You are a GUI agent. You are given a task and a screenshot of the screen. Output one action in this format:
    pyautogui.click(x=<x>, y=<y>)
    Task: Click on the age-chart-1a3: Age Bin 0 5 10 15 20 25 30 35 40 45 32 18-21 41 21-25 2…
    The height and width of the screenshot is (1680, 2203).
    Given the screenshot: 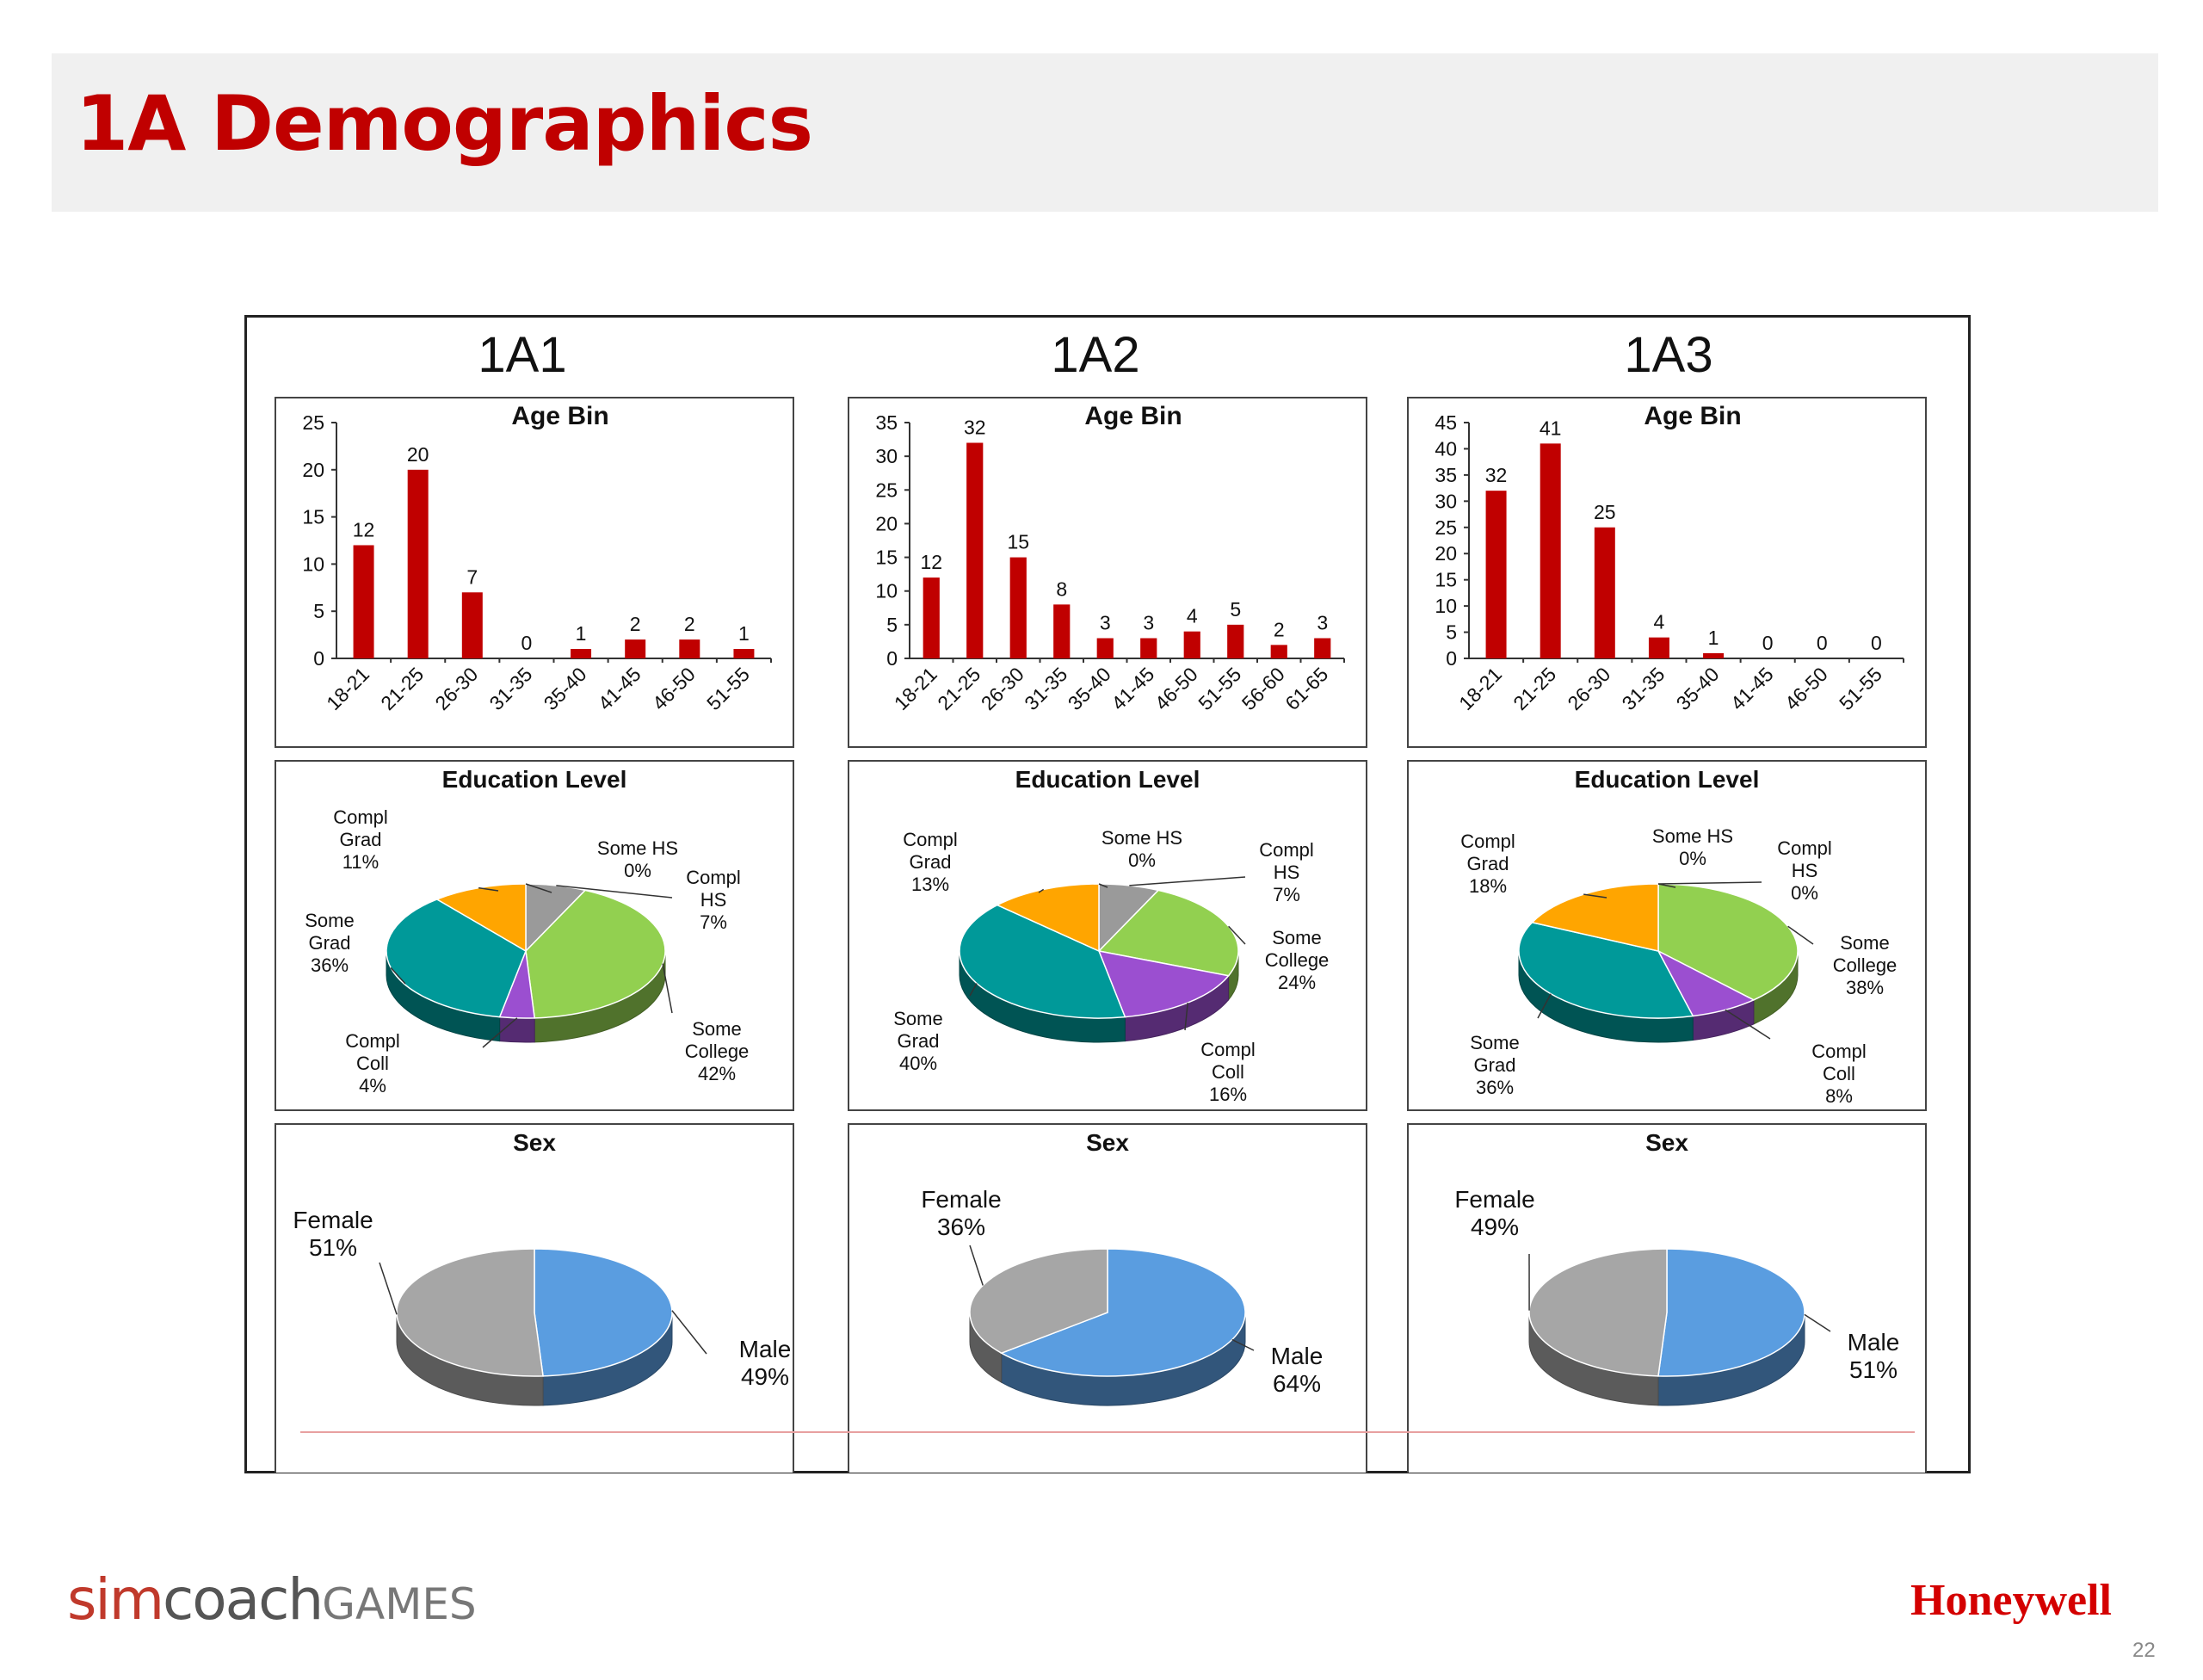 What is the action you would take?
    pyautogui.click(x=1667, y=572)
    